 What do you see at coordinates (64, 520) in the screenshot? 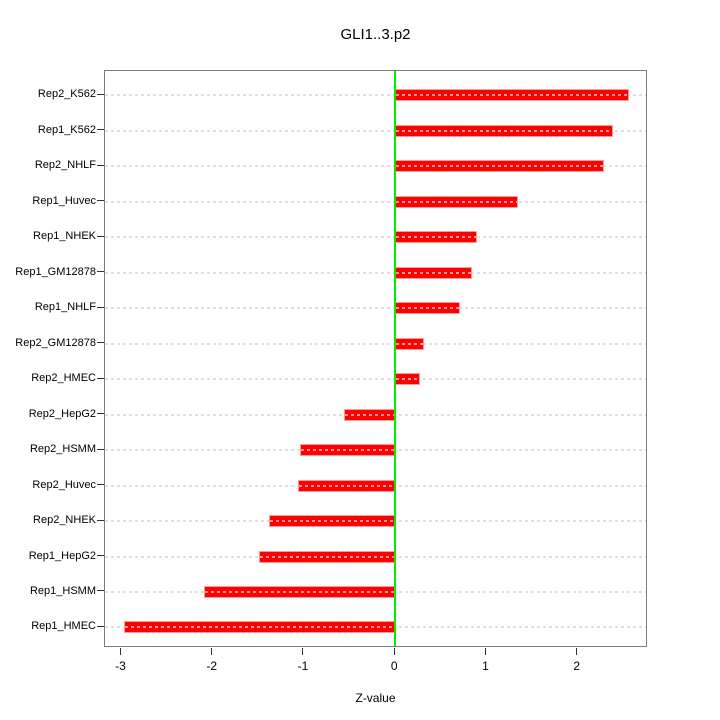
I see `y-axis-label: Rep2_NHEK` at bounding box center [64, 520].